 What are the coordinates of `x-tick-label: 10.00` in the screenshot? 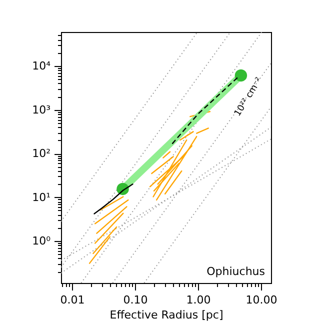 It's located at (262, 300).